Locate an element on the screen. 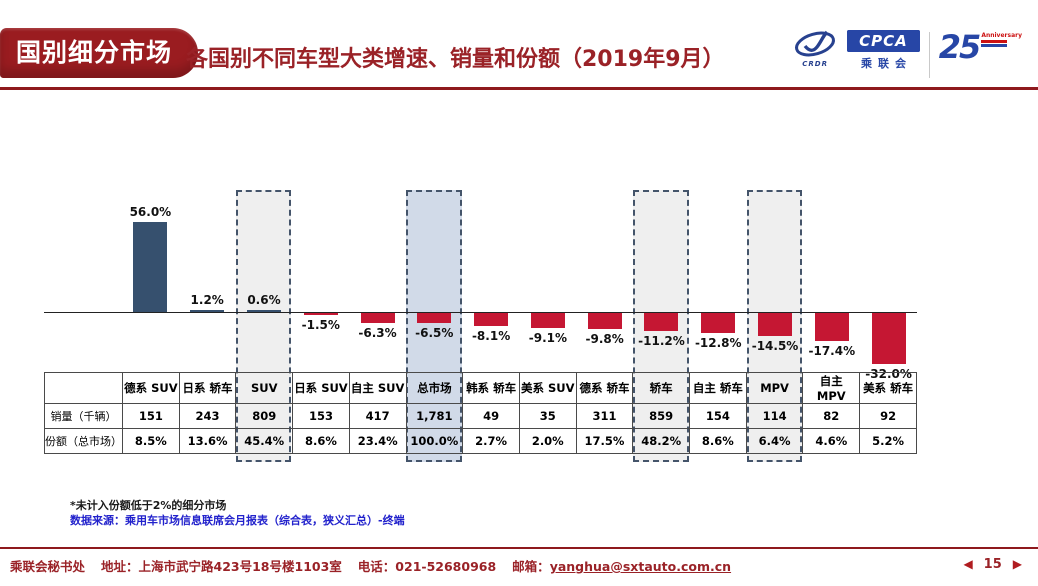 The image size is (1038, 586). bar-value-label: -8.1% is located at coordinates (491, 335).